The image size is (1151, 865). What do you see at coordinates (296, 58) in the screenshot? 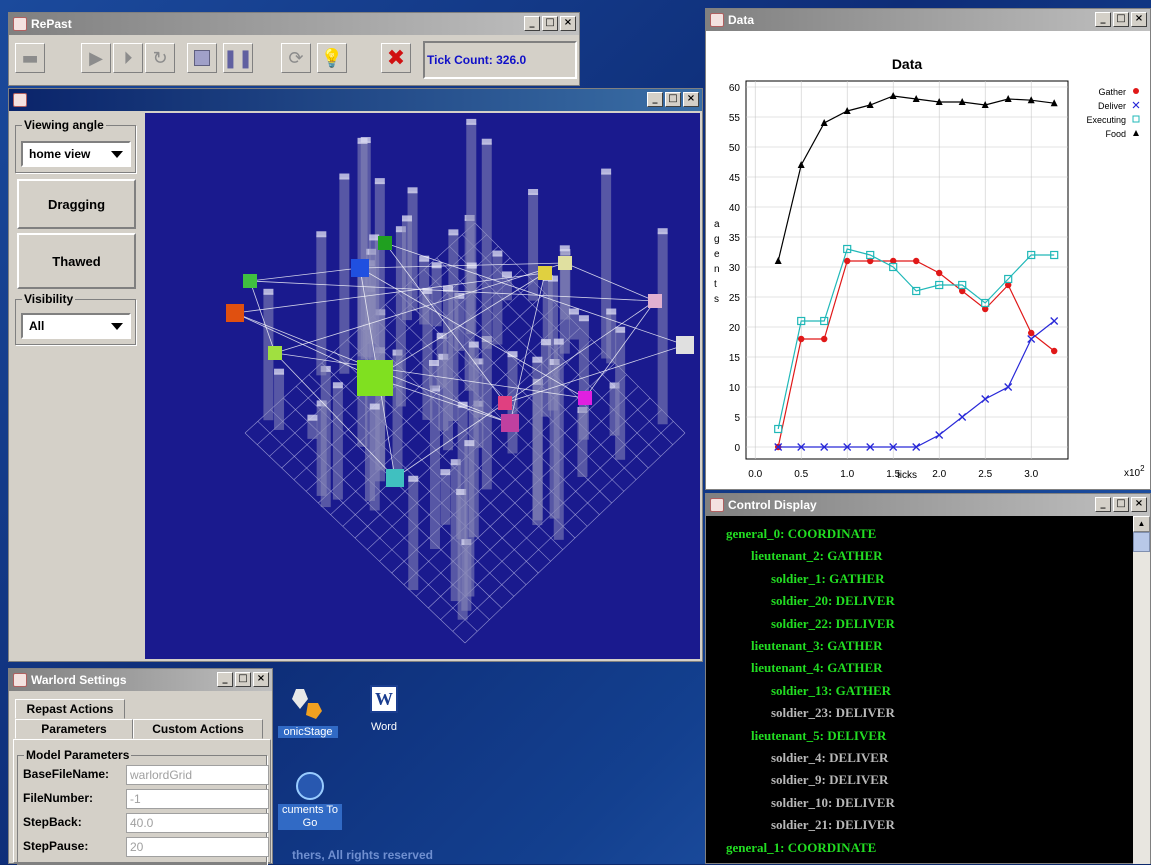
I see `setup-button: ⟳` at bounding box center [296, 58].